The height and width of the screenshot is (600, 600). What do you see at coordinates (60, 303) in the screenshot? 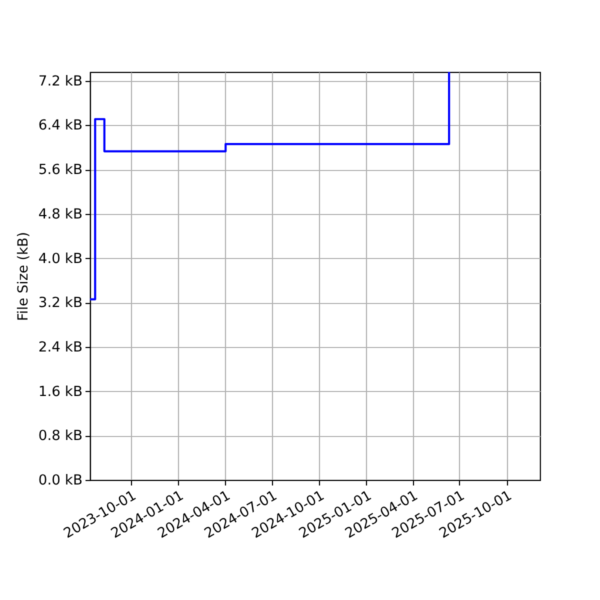
I see `y-tick-label: 3.2 kB` at bounding box center [60, 303].